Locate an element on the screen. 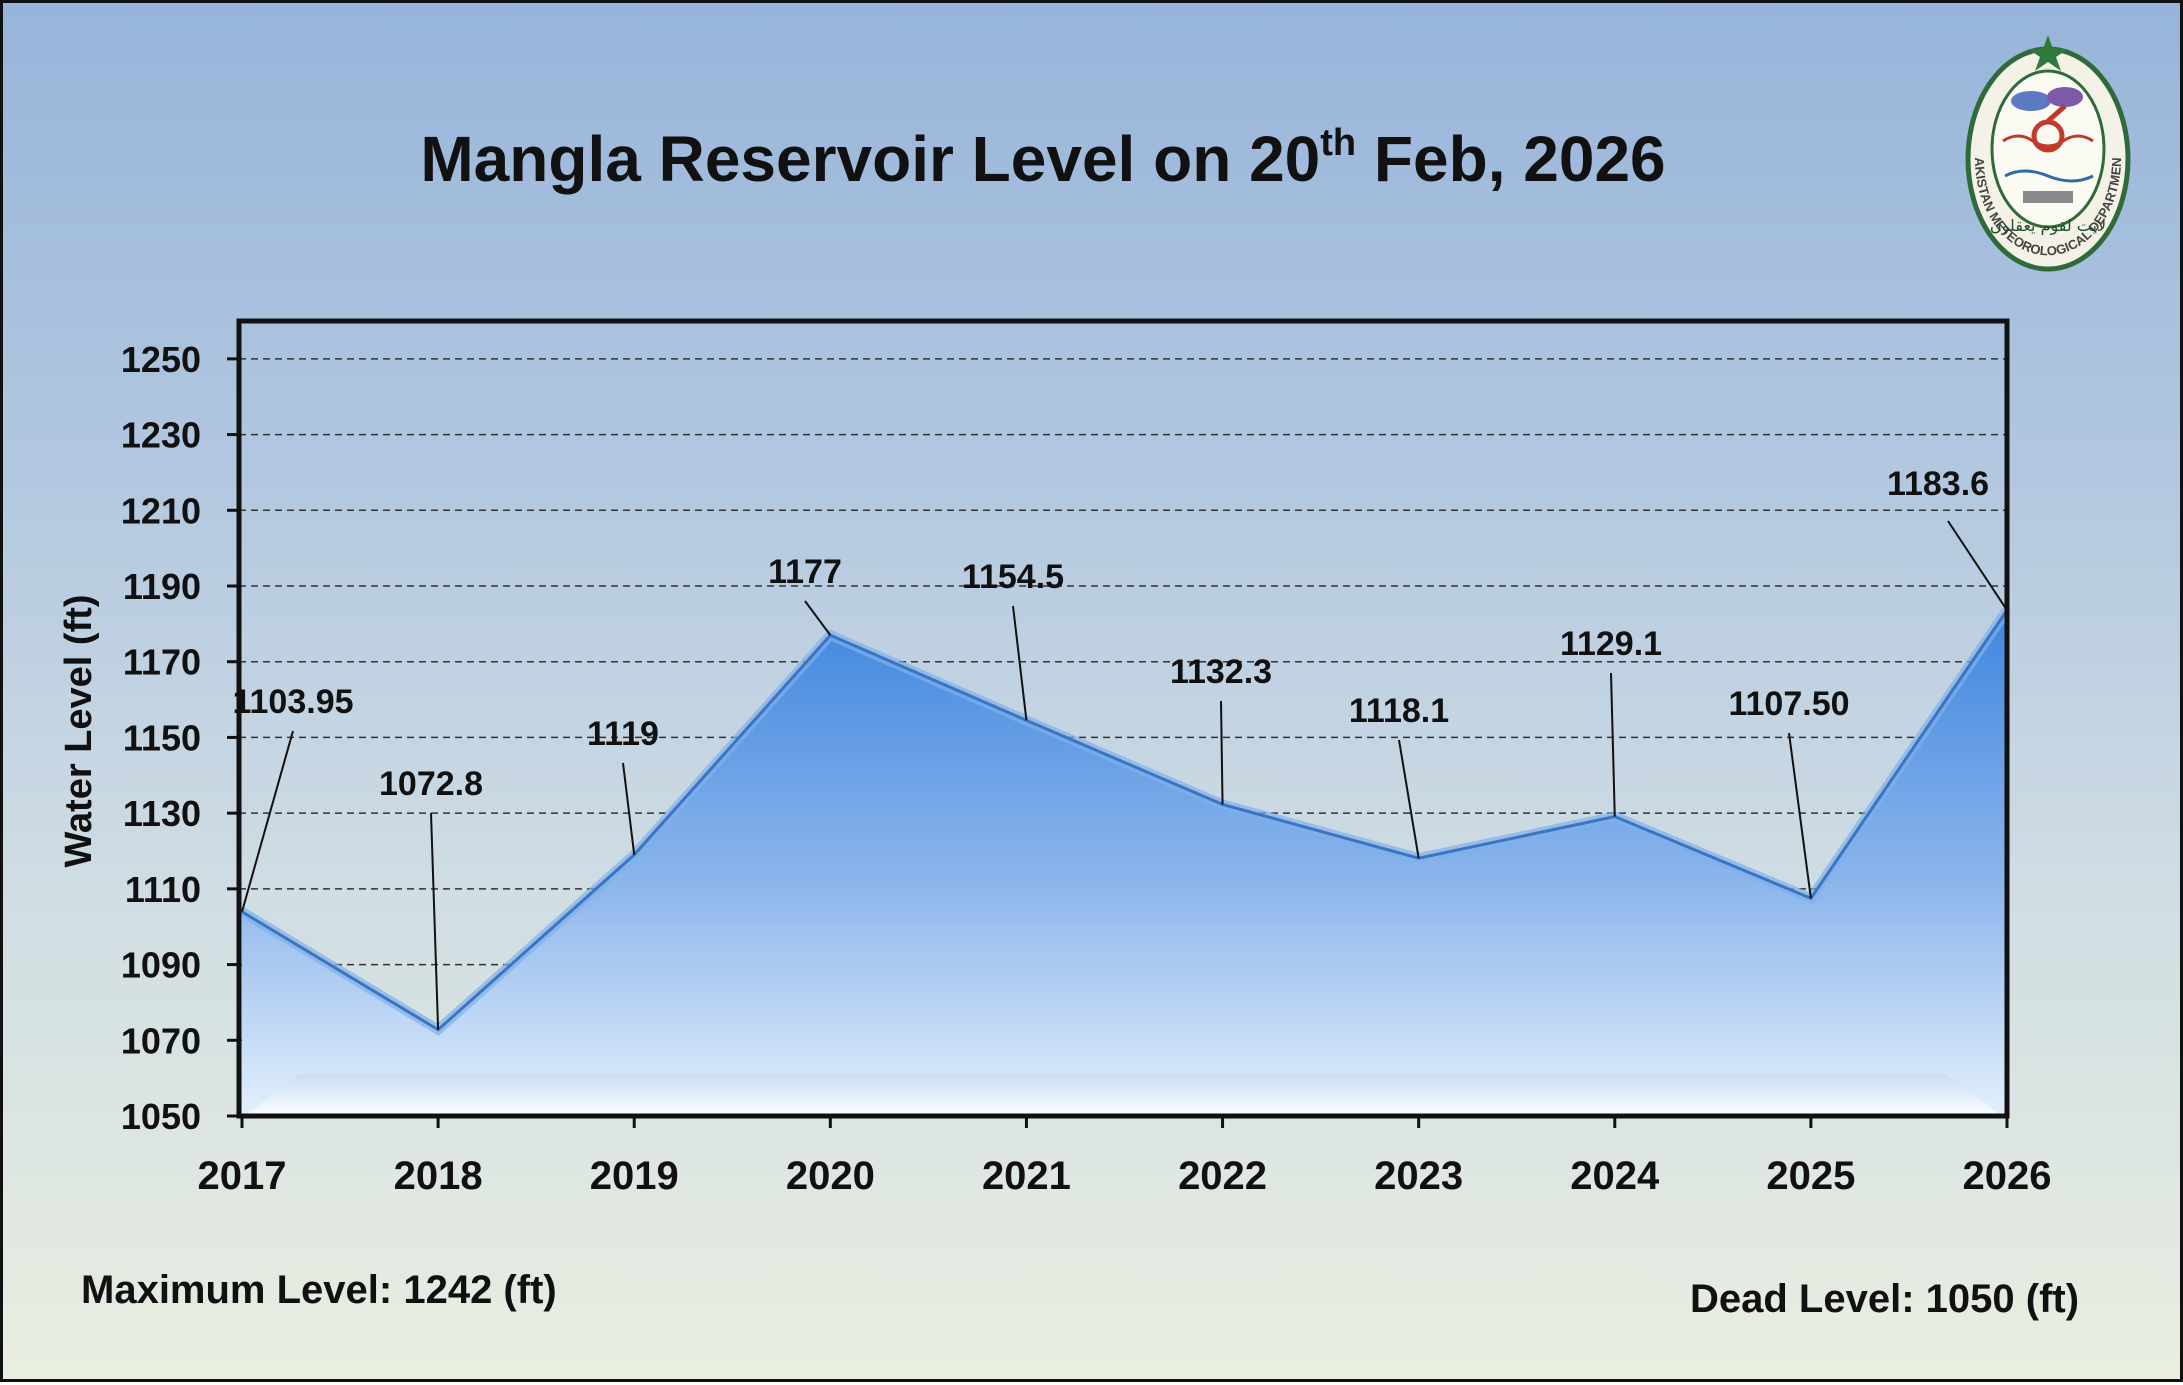 The width and height of the screenshot is (2183, 1385). data-label: 1072.8 is located at coordinates (431, 784).